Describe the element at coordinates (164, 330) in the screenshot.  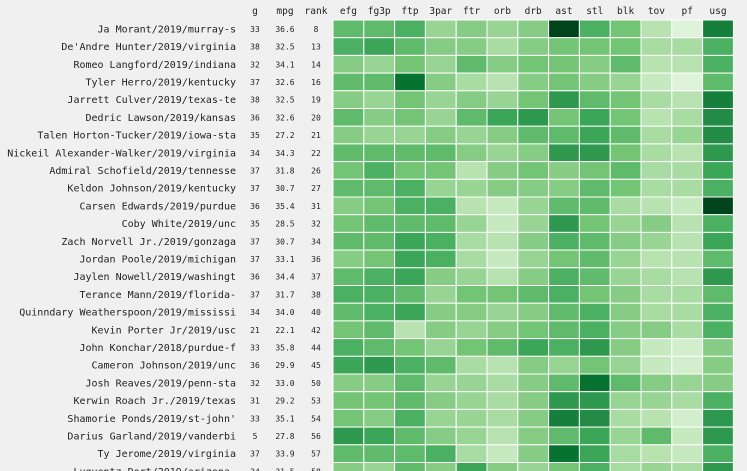
I see `row-label: Kevin Porter Jr/2019/usc` at that location.